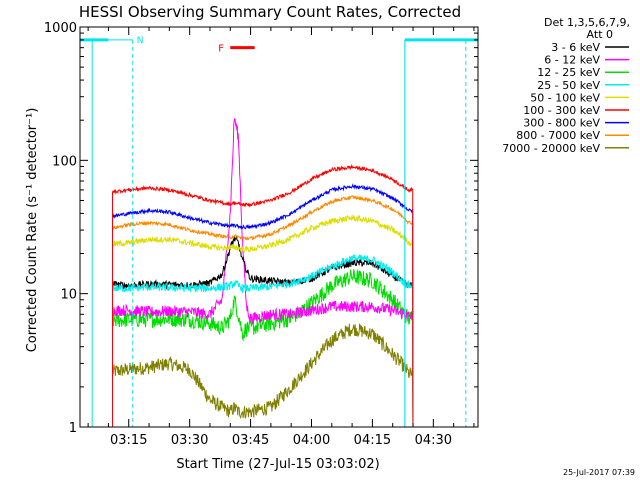 The image size is (640, 480). What do you see at coordinates (68, 295) in the screenshot?
I see `y-tick-label: 10` at bounding box center [68, 295].